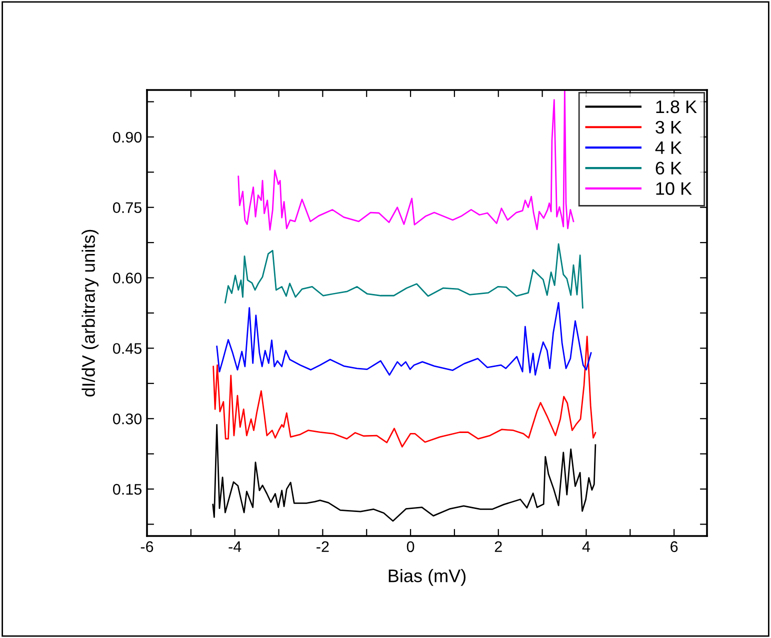 The height and width of the screenshot is (638, 771). Describe the element at coordinates (127, 419) in the screenshot. I see `y-tick-label: 0.30` at that location.